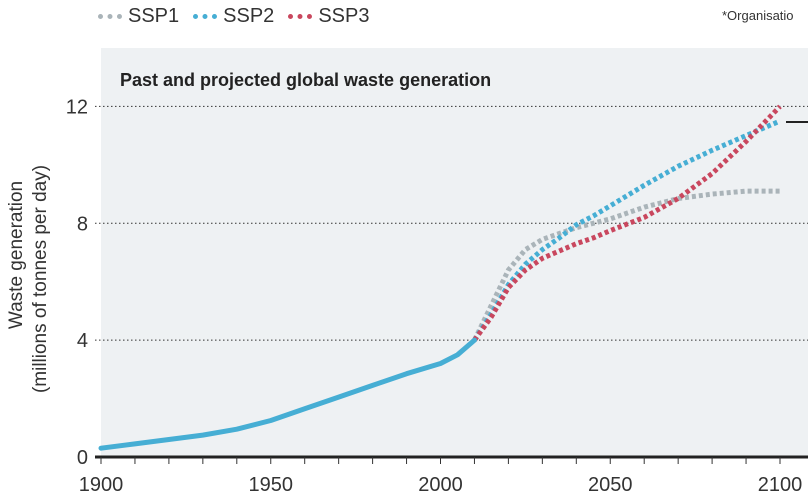 The height and width of the screenshot is (502, 808). I want to click on y-tick-label: 8, so click(82, 224).